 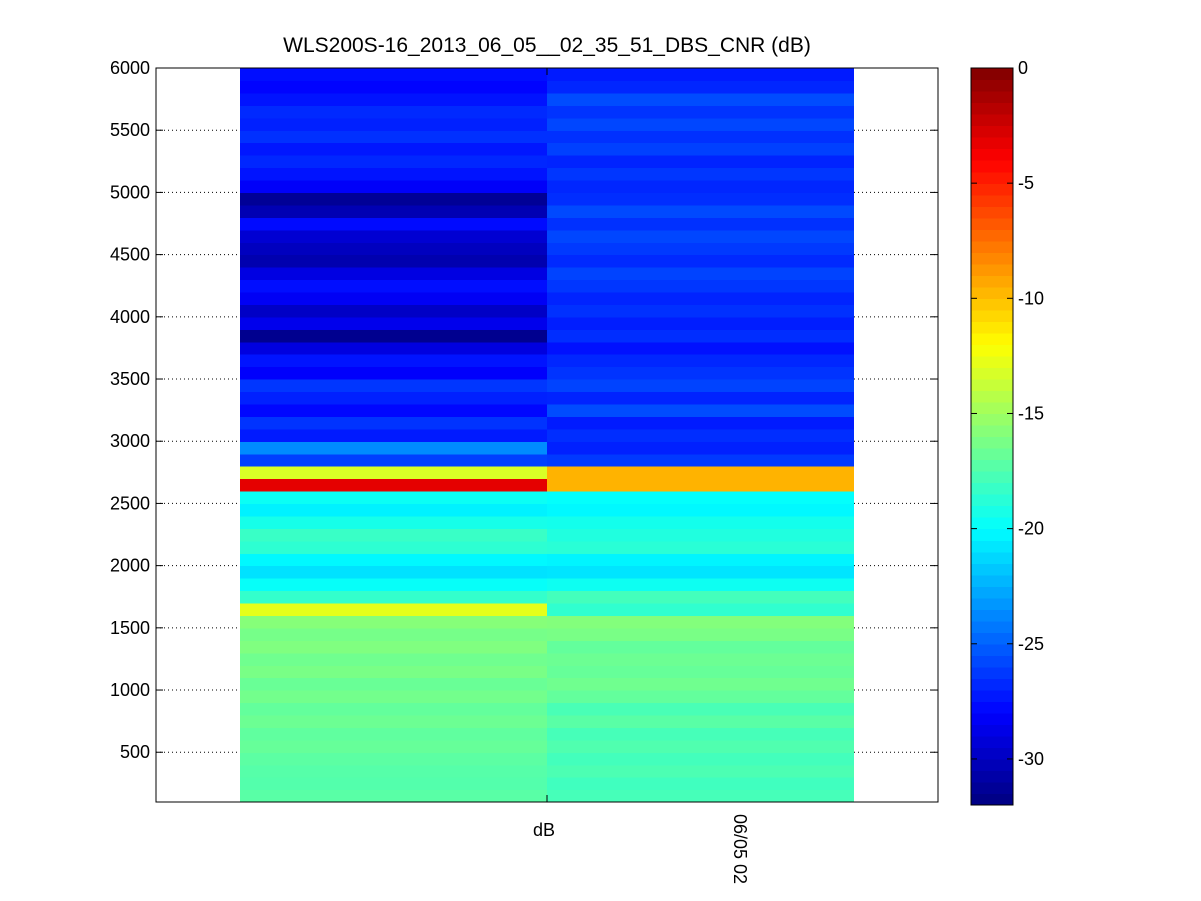 I want to click on colorbar, so click(x=992, y=436).